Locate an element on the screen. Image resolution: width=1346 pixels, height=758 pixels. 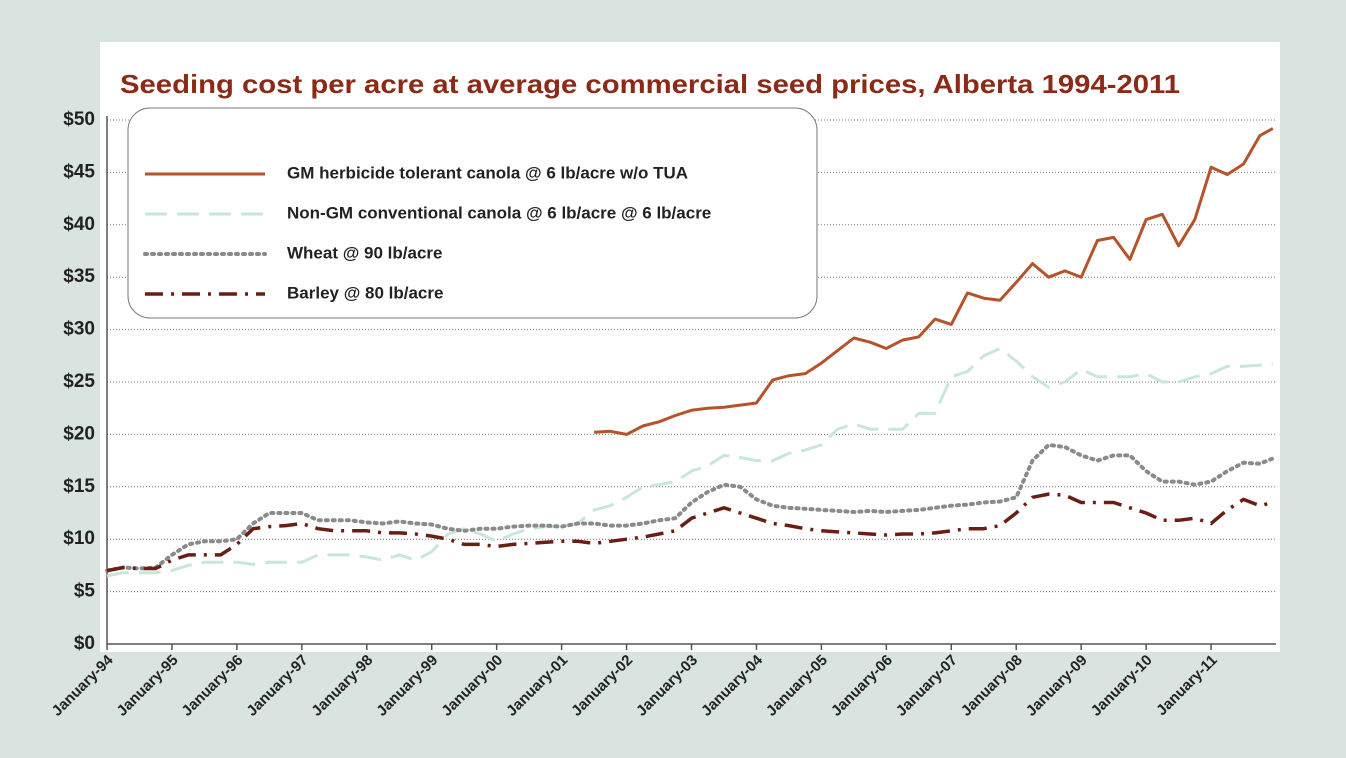
y-tick-label: $20 is located at coordinates (79, 433).